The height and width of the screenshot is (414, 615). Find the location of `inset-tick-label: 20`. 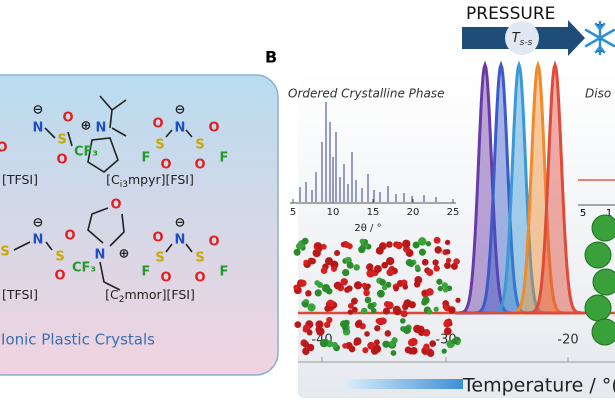

inset-tick-label: 20 is located at coordinates (413, 212).